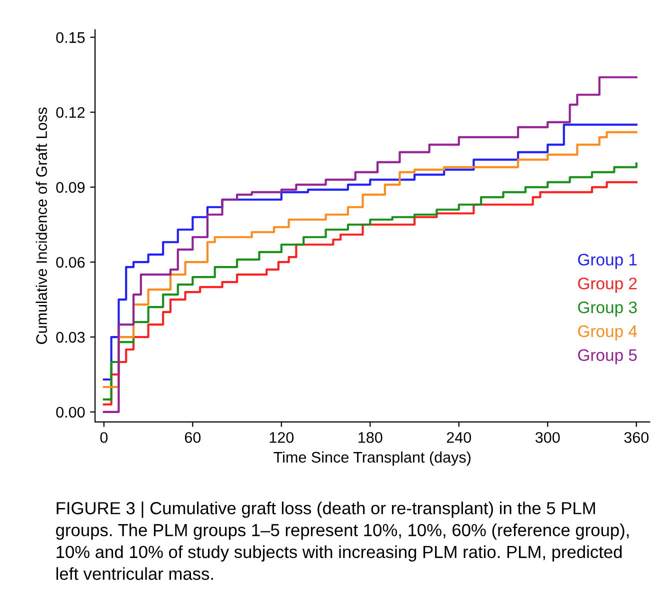 This screenshot has height=608, width=651. I want to click on x-tick-label: 180, so click(370, 437).